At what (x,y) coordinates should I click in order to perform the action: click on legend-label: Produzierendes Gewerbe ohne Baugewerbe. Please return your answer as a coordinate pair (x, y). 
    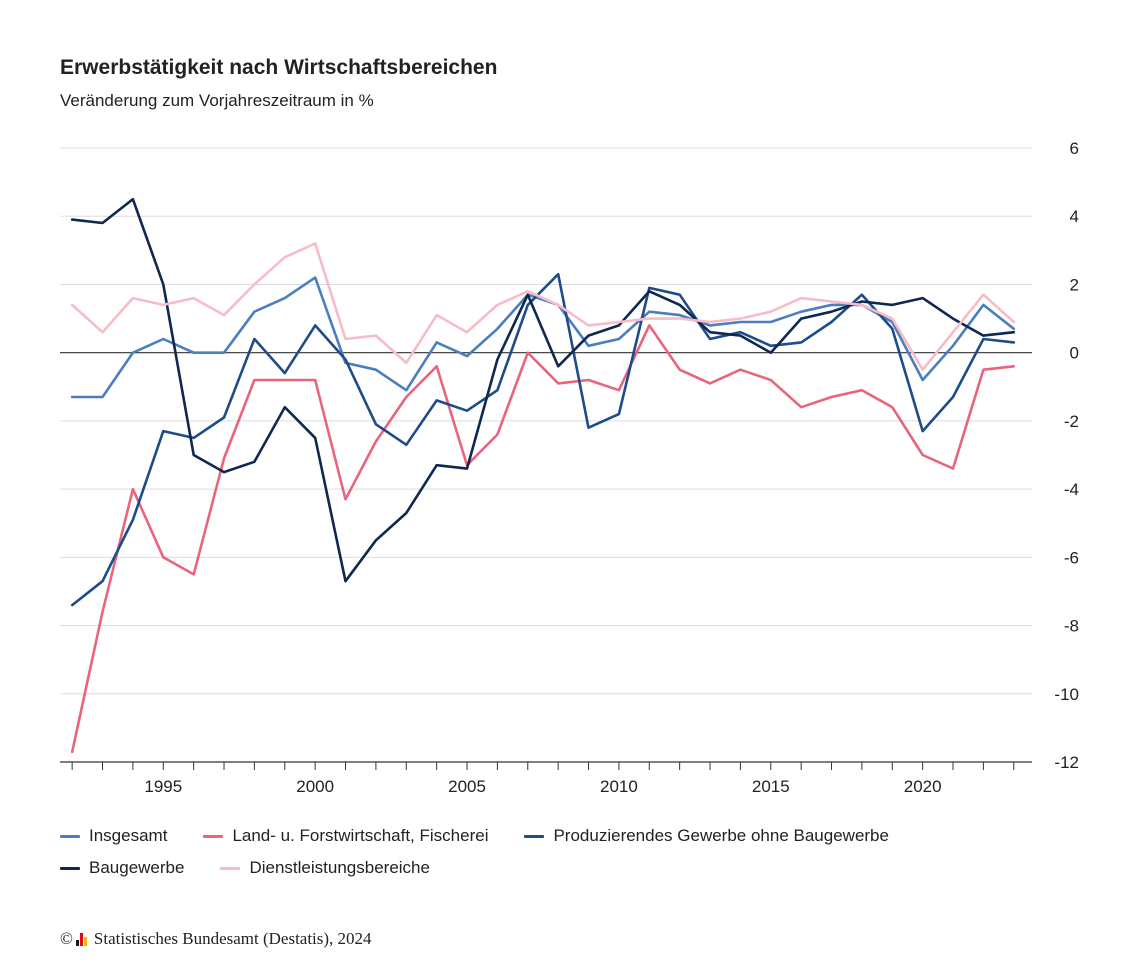
    Looking at the image, I should click on (721, 835).